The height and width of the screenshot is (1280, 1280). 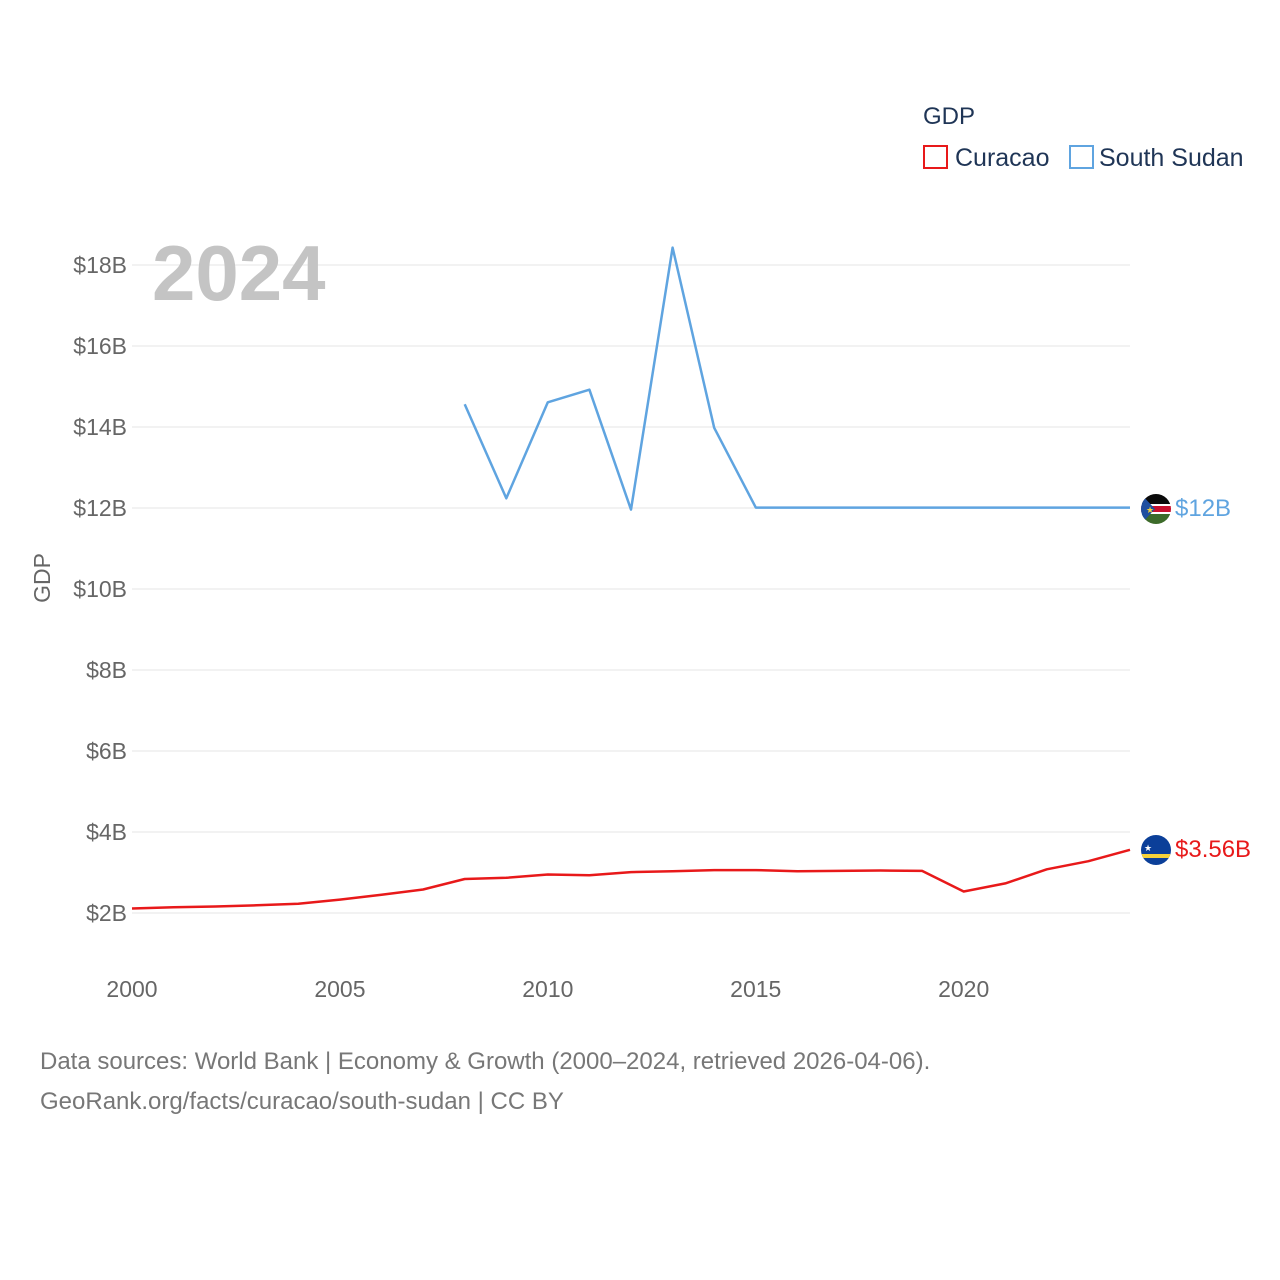 What do you see at coordinates (1156, 850) in the screenshot?
I see `curacao-flag-icon: ★` at bounding box center [1156, 850].